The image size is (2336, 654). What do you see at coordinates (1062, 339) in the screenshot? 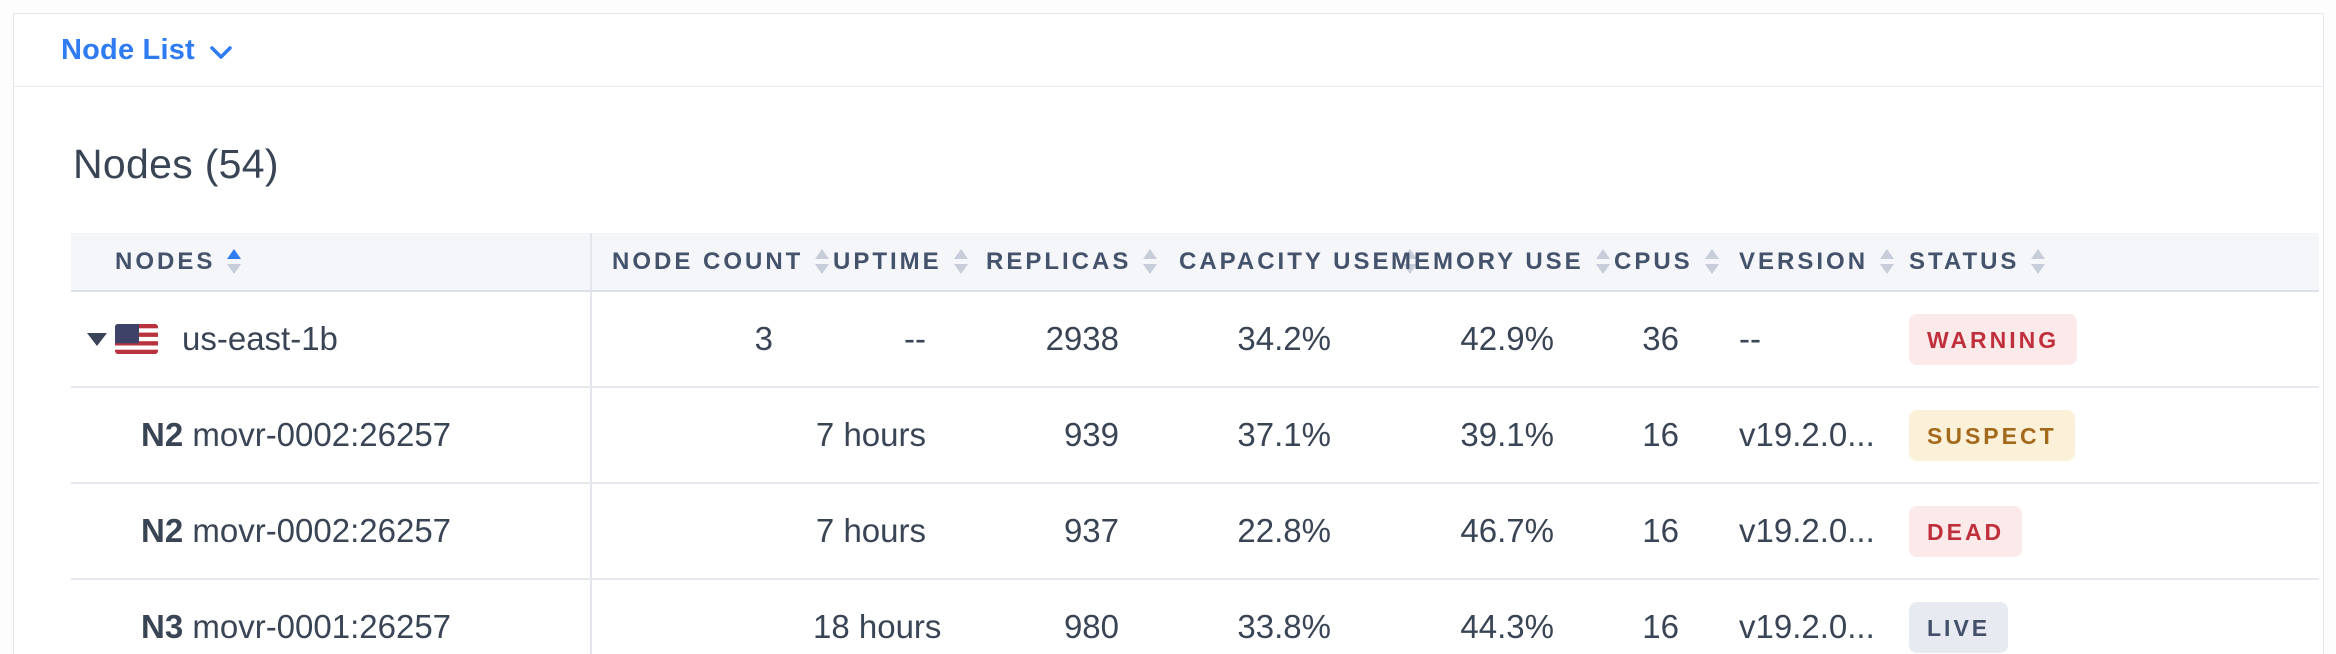
I see `cell-replicas: 2938` at bounding box center [1062, 339].